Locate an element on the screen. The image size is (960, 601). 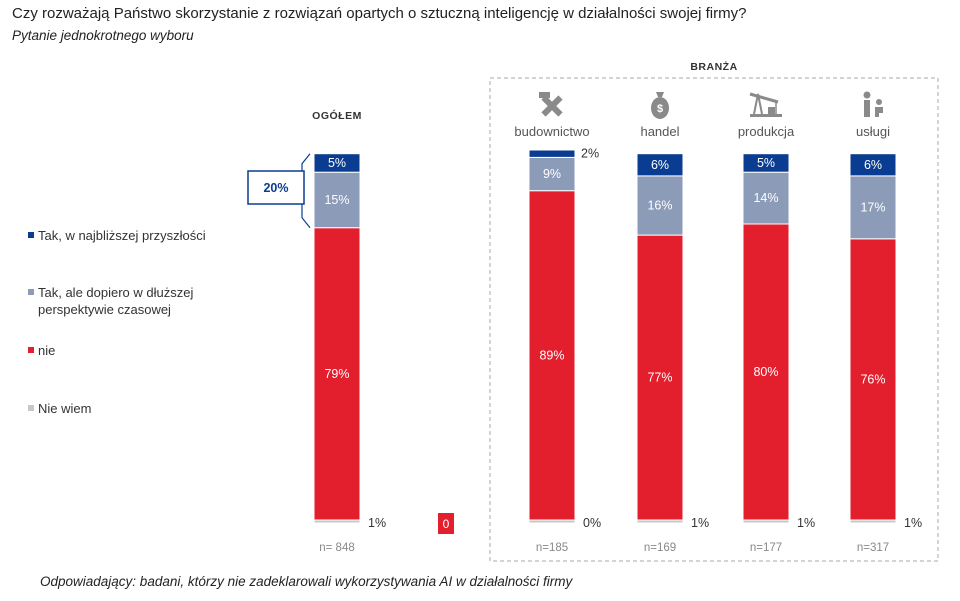
category-label: budownictwo is located at coordinates (551, 131).